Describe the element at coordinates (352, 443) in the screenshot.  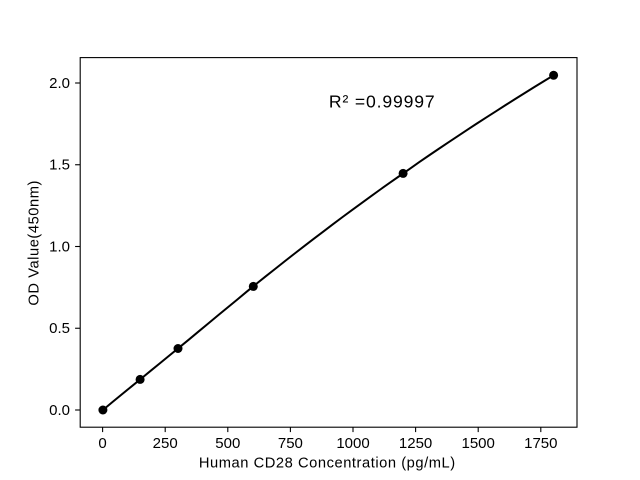
I see `svg-text: 1000` at that location.